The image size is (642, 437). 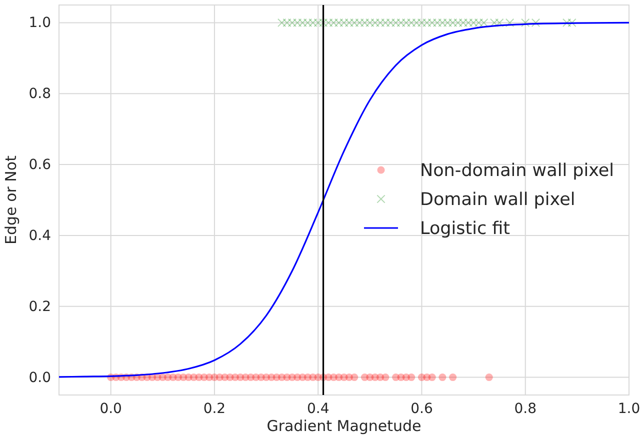 What do you see at coordinates (214, 408) in the screenshot?
I see `x-tick-label: 0.2` at bounding box center [214, 408].